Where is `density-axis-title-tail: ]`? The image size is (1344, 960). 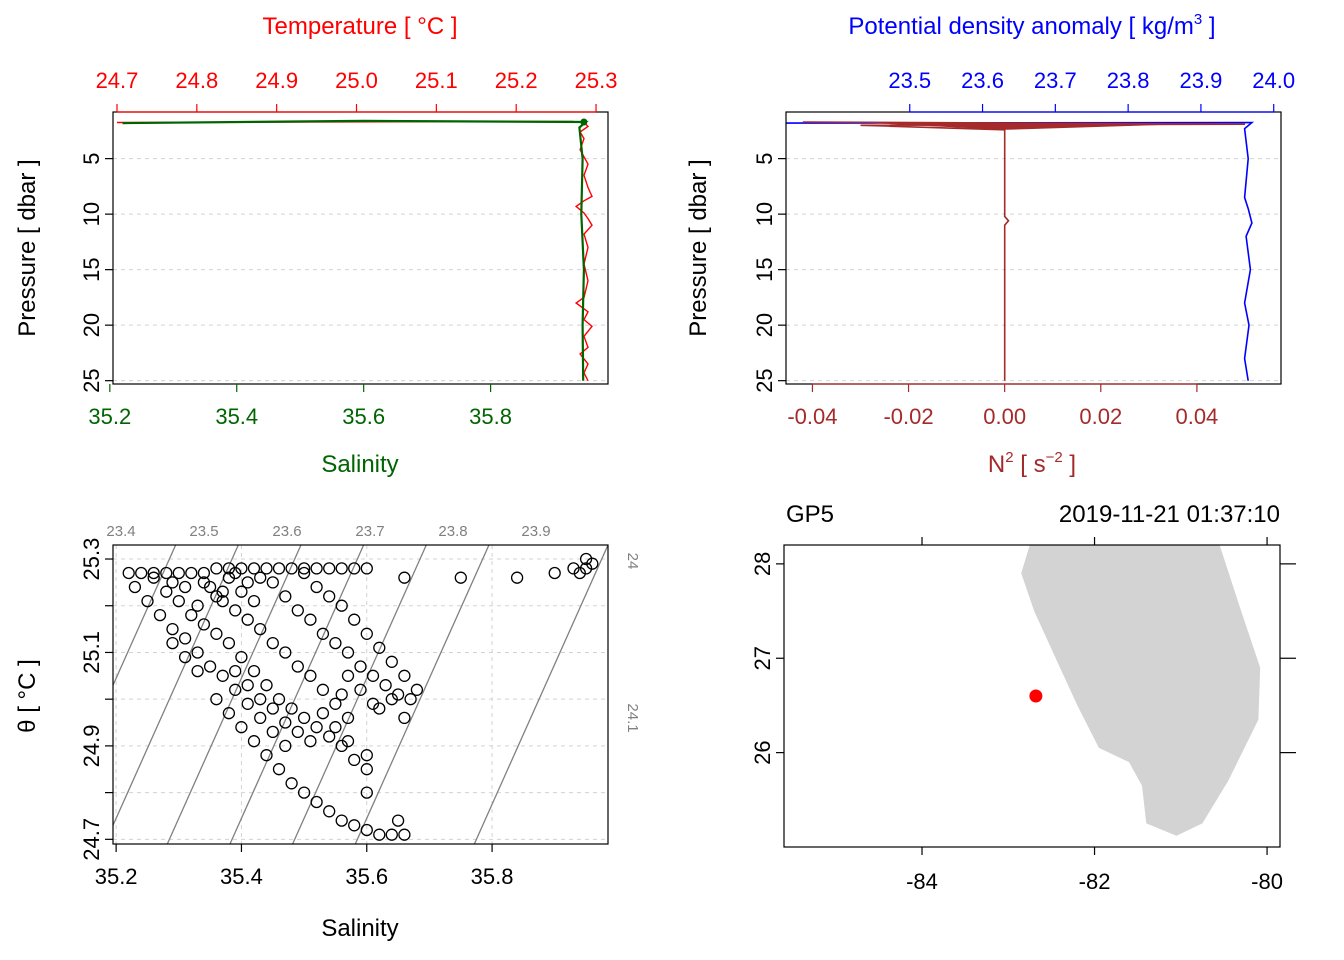
density-axis-title-tail: ] is located at coordinates (1208, 26).